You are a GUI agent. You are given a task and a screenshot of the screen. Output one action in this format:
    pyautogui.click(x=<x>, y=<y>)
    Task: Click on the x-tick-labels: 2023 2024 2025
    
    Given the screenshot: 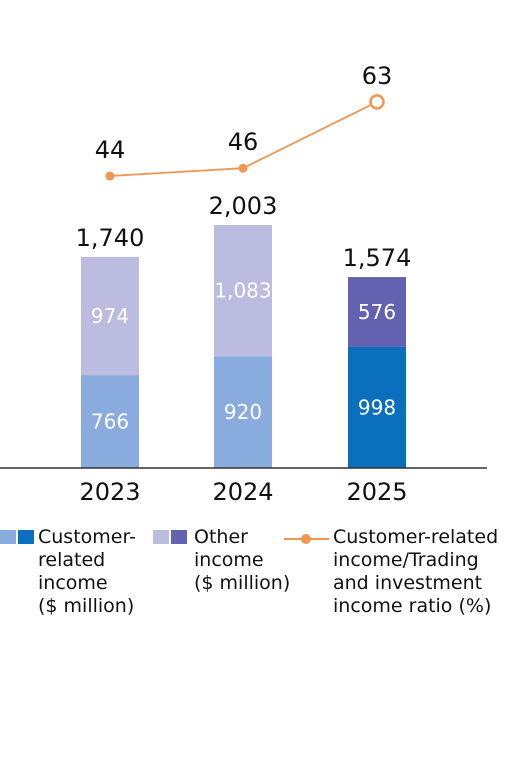 What is the action you would take?
    pyautogui.click(x=243, y=492)
    